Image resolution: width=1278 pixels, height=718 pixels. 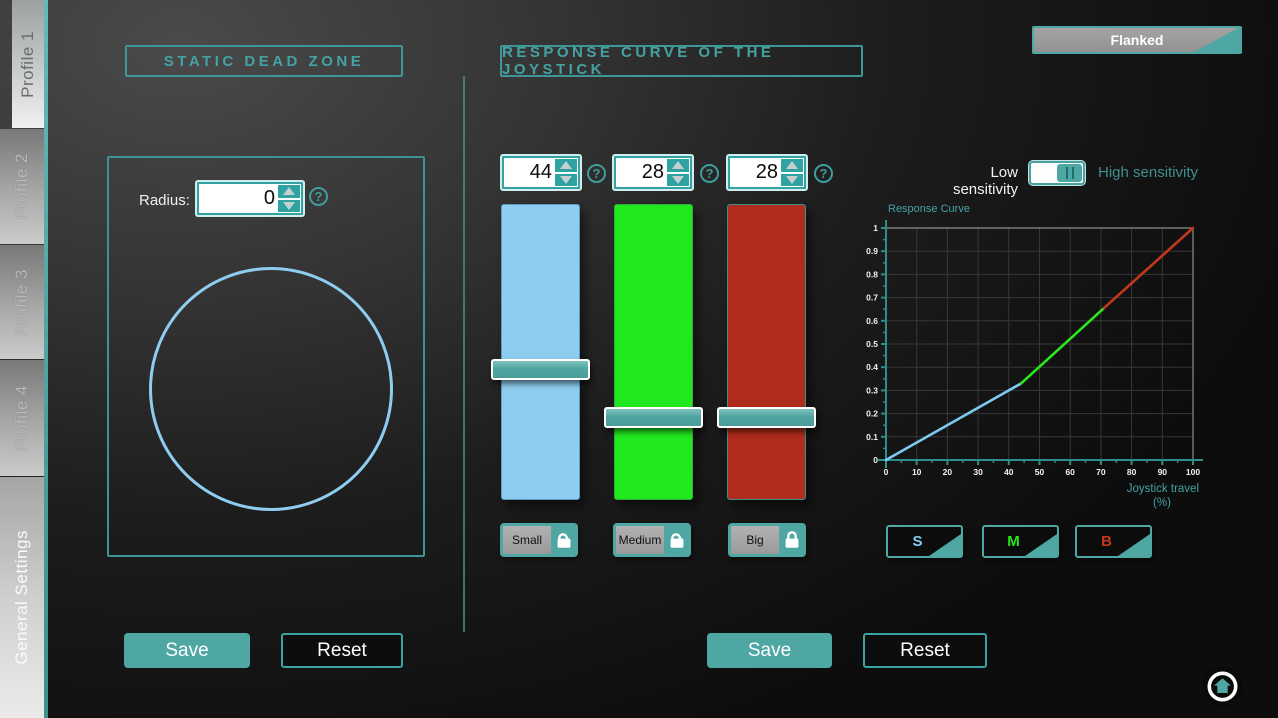 What do you see at coordinates (464, 354) in the screenshot?
I see `section-divider` at bounding box center [464, 354].